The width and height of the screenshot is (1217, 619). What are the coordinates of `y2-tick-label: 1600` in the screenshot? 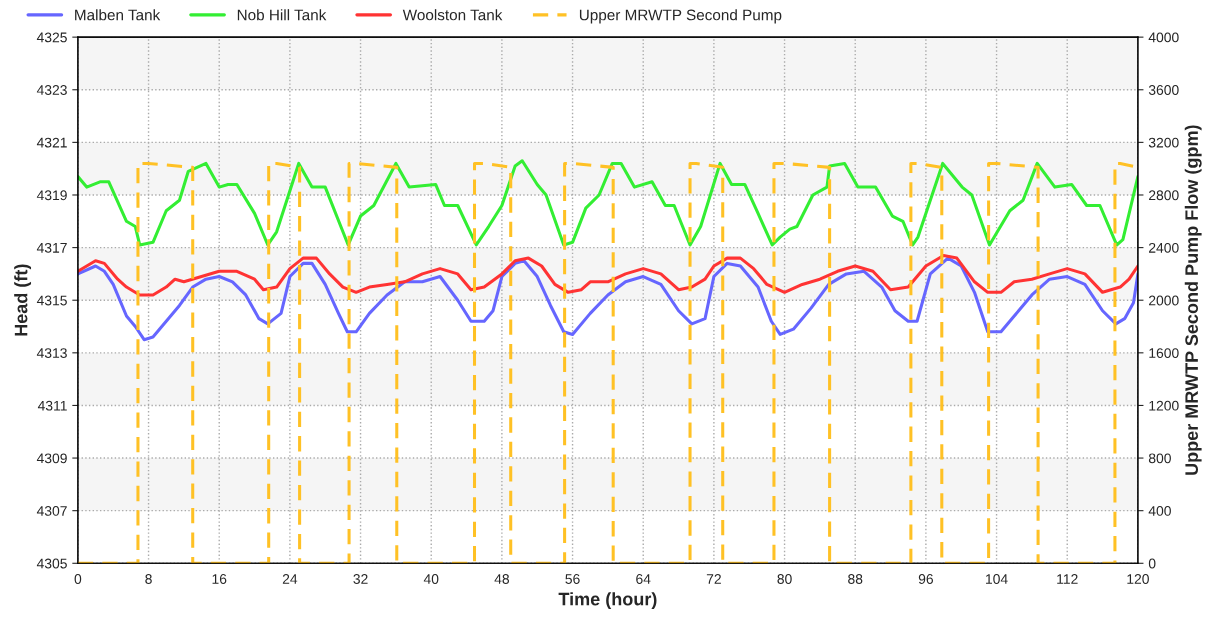 It's located at (1164, 353).